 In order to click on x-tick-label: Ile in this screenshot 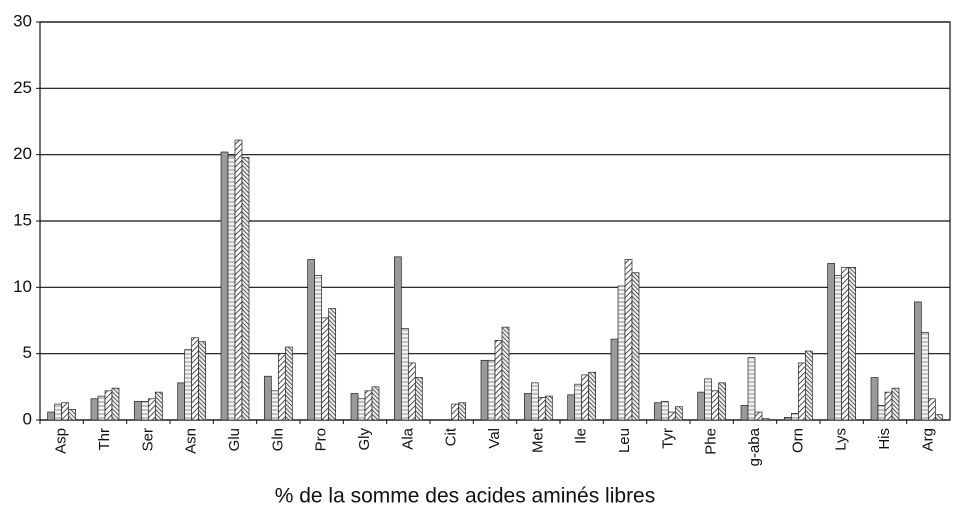, I will do `click(581, 436)`.